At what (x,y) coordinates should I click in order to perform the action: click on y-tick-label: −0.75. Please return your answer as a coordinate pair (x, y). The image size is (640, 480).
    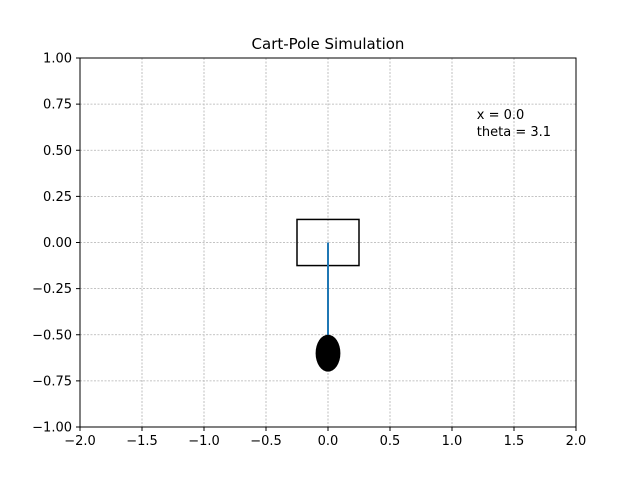
    Looking at the image, I should click on (52, 381).